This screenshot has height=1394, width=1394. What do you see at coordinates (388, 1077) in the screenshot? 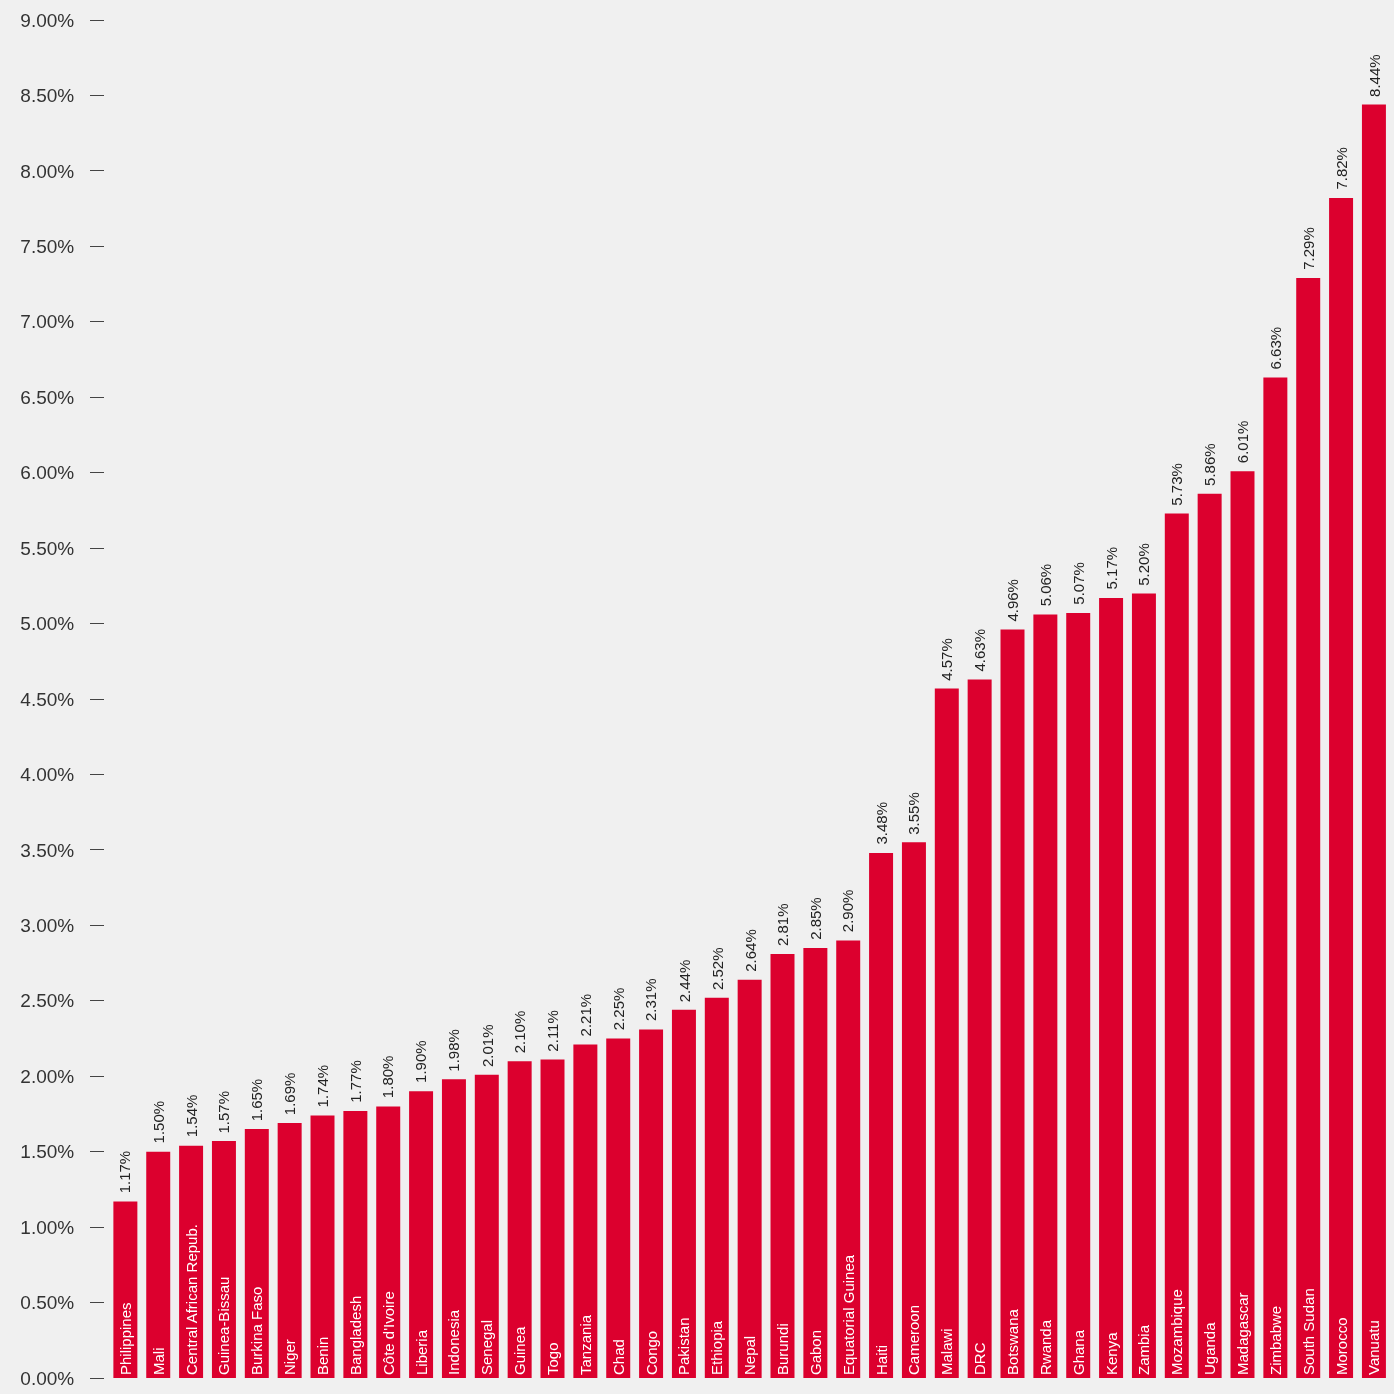
I see `data-label: 1.80%` at bounding box center [388, 1077].